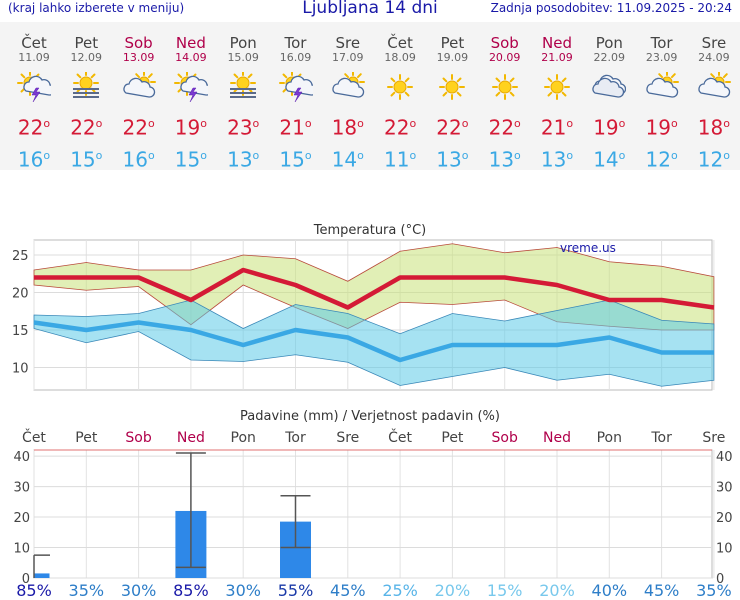 This screenshot has height=600, width=740. What do you see at coordinates (713, 159) in the screenshot?
I see `min-temp: 12o` at bounding box center [713, 159].